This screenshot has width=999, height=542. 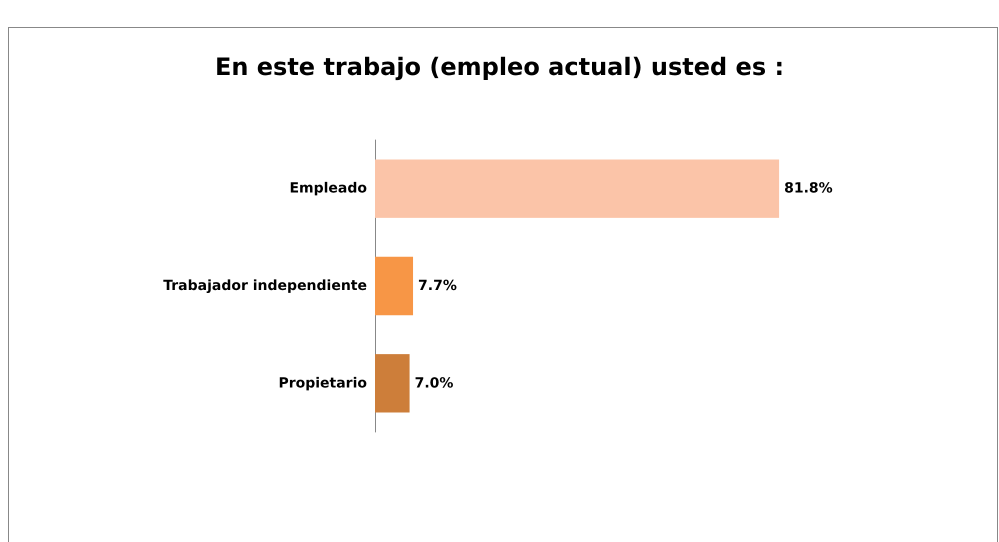 What do you see at coordinates (808, 188) in the screenshot?
I see `data-label: 81.8%` at bounding box center [808, 188].